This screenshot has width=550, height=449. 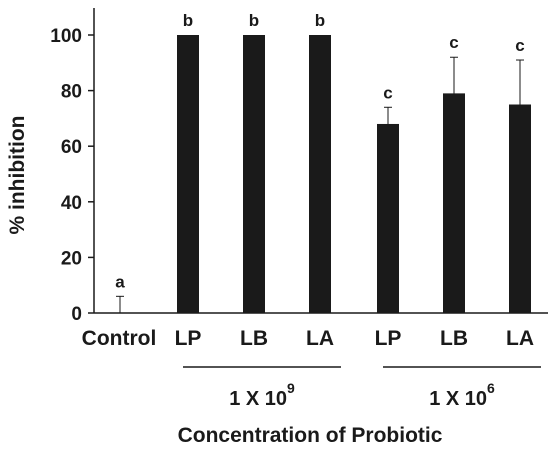 I want to click on group-label-exponent: 9, so click(x=291, y=388).